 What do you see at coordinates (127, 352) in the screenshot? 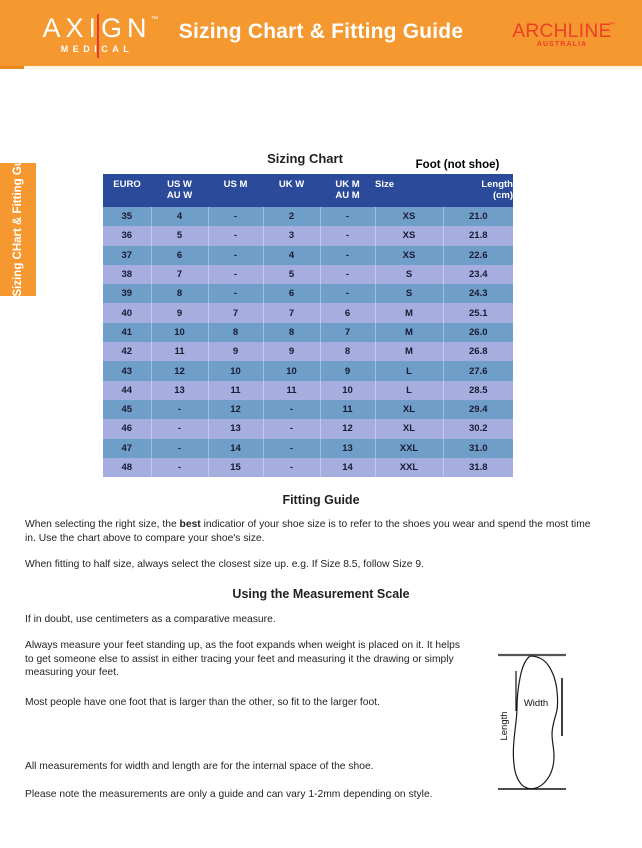
I see `cell-euro: 42` at bounding box center [127, 352].